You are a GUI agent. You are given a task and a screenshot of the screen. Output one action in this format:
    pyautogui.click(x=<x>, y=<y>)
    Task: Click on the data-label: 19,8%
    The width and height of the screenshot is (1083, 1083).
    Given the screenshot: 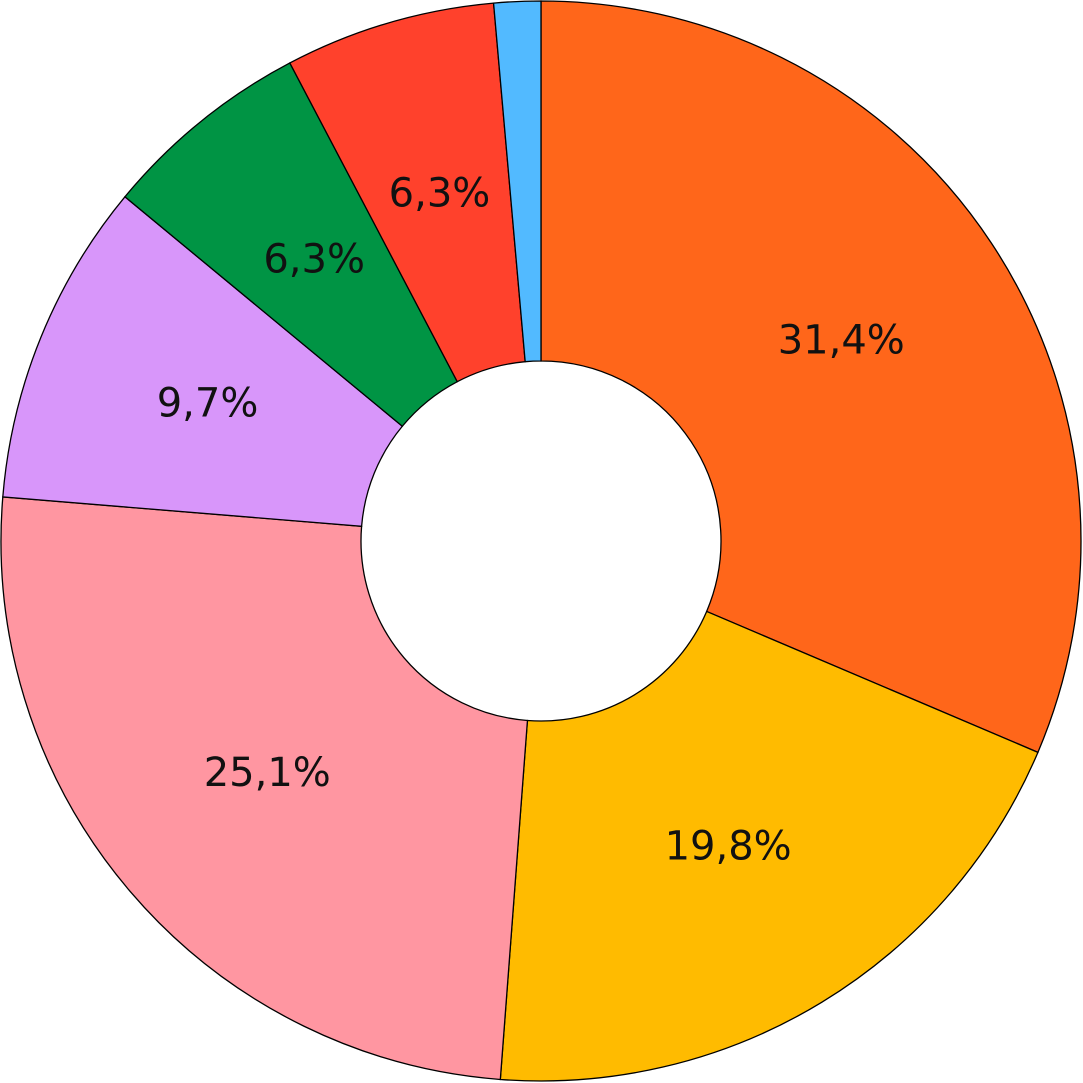 What is the action you would take?
    pyautogui.click(x=728, y=847)
    